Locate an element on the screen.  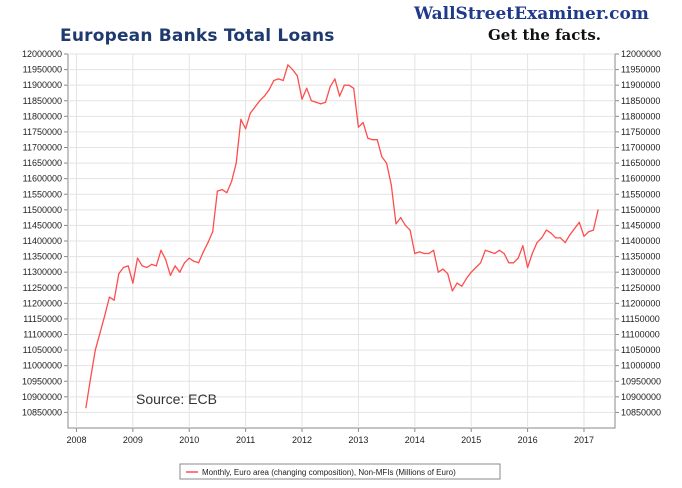
y-tick-label-right: 11750000 is located at coordinates (640, 132).